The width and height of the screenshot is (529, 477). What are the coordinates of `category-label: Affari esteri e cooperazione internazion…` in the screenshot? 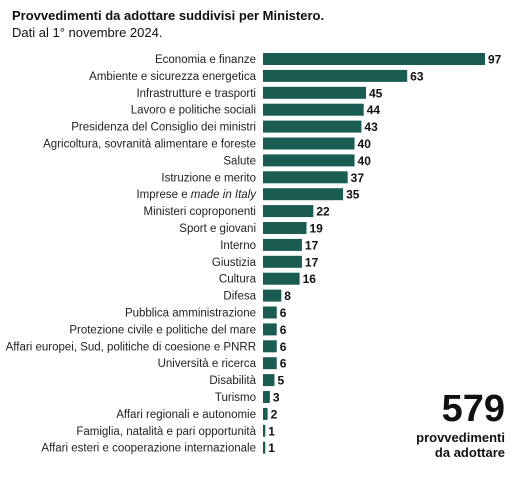 It's located at (148, 449).